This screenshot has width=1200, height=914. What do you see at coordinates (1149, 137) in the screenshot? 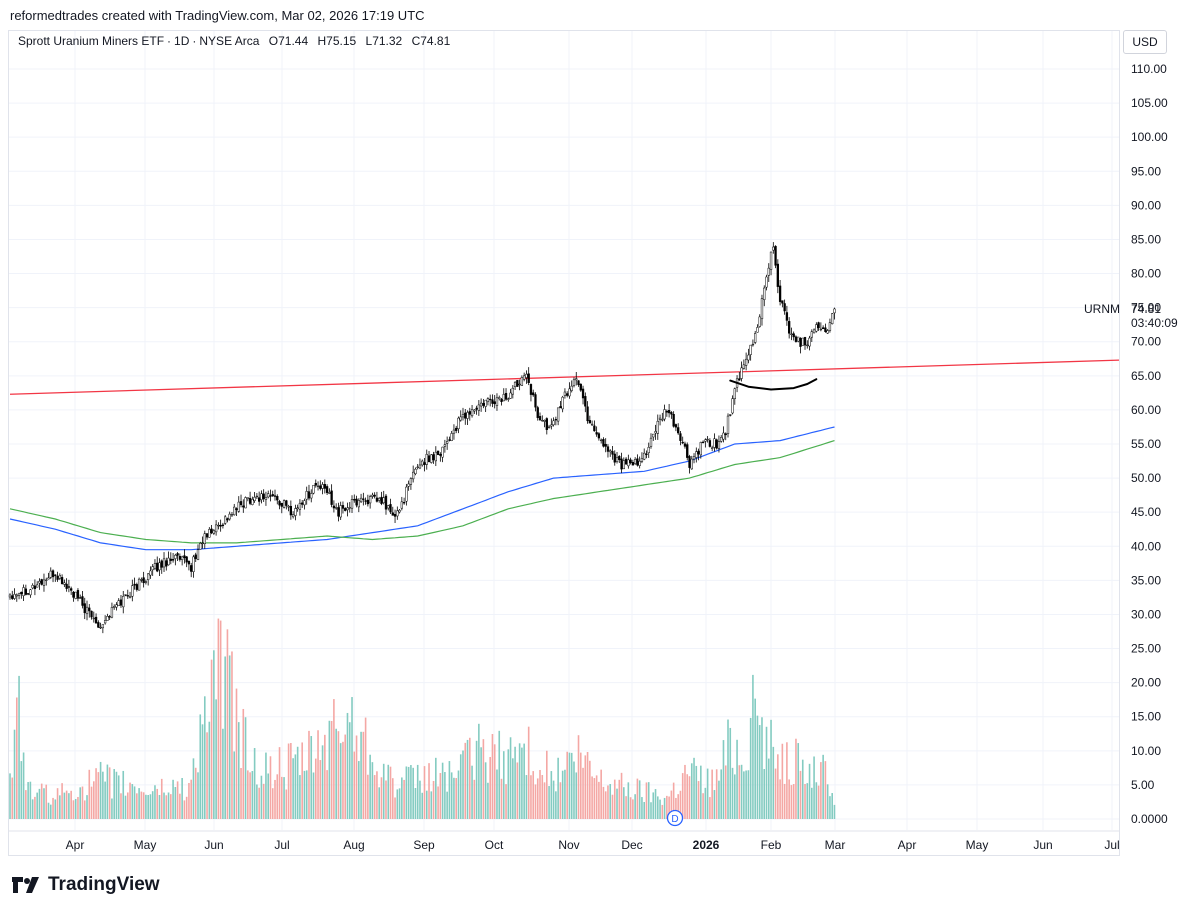
I see `price-tick-label: 100.00` at bounding box center [1149, 137].